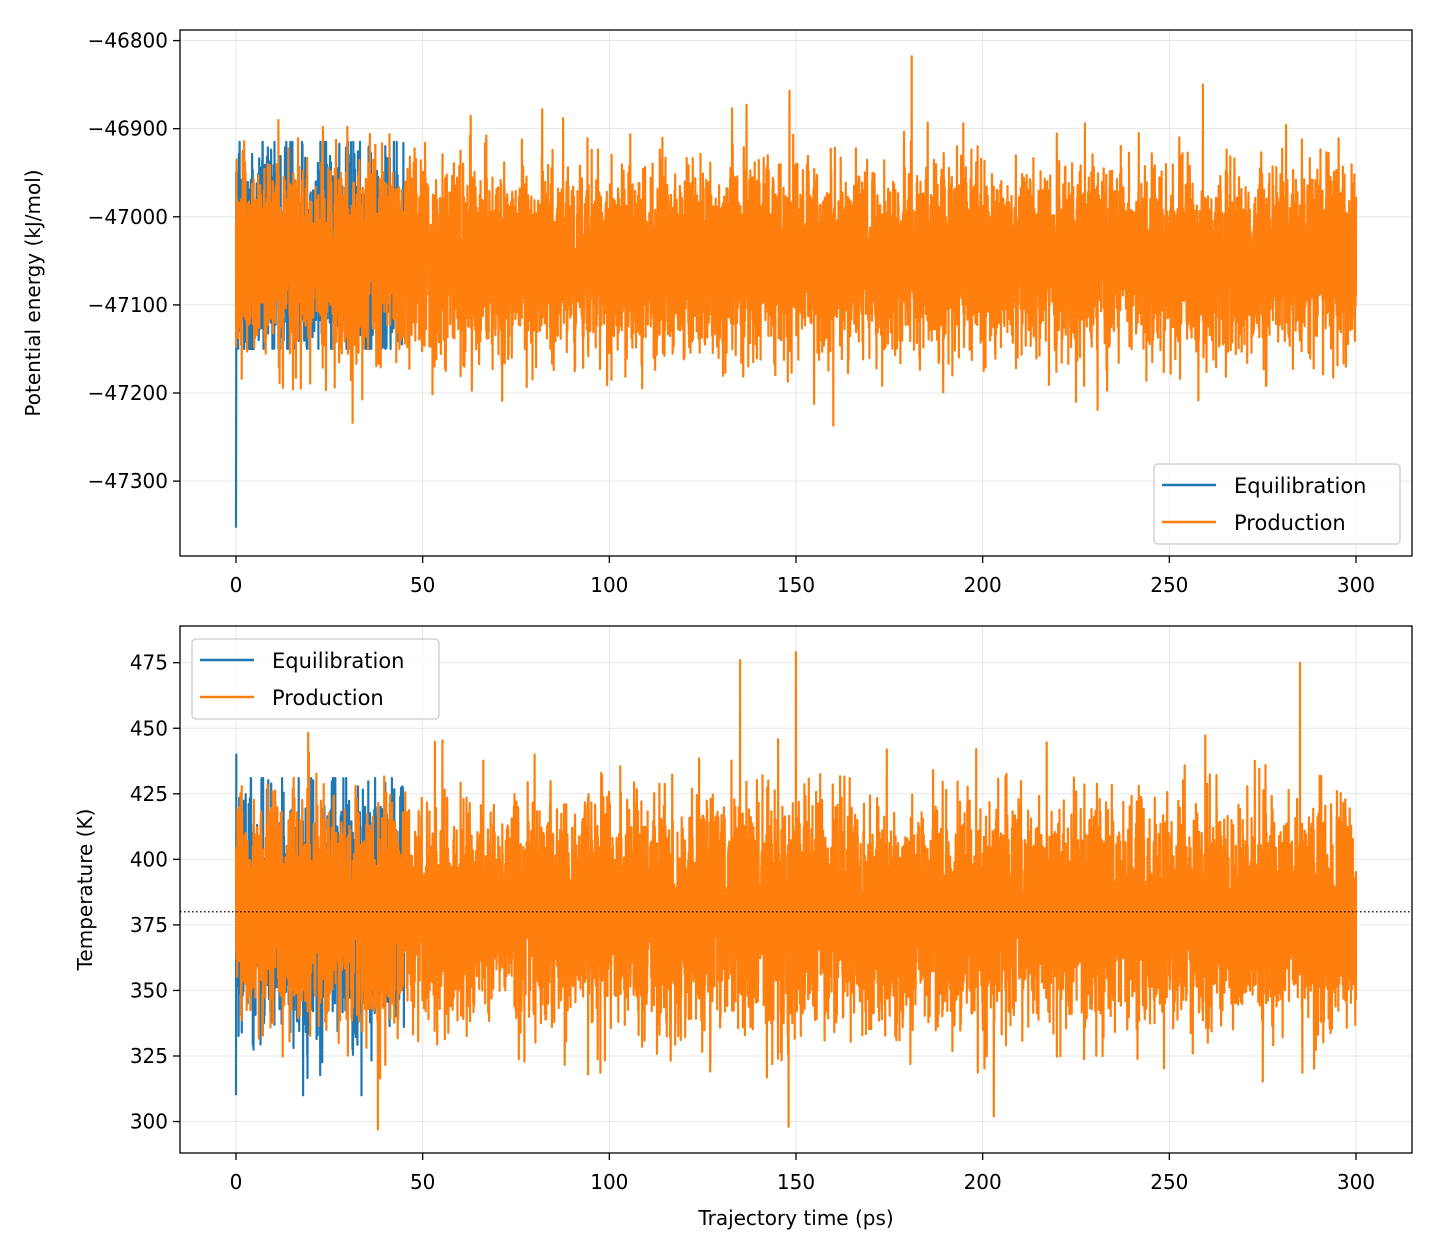 The height and width of the screenshot is (1260, 1440). I want to click on y-axis-label: Temperature (K), so click(85, 890).